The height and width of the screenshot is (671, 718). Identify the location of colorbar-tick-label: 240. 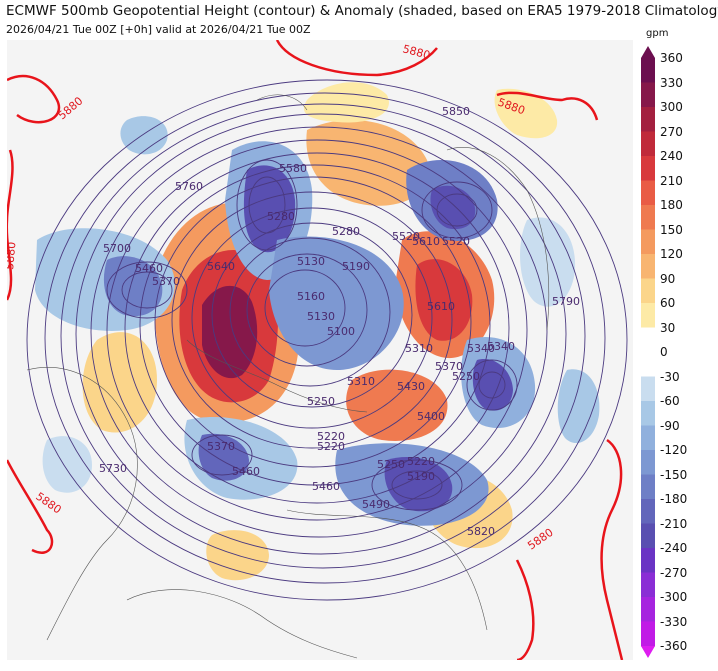
(671, 156).